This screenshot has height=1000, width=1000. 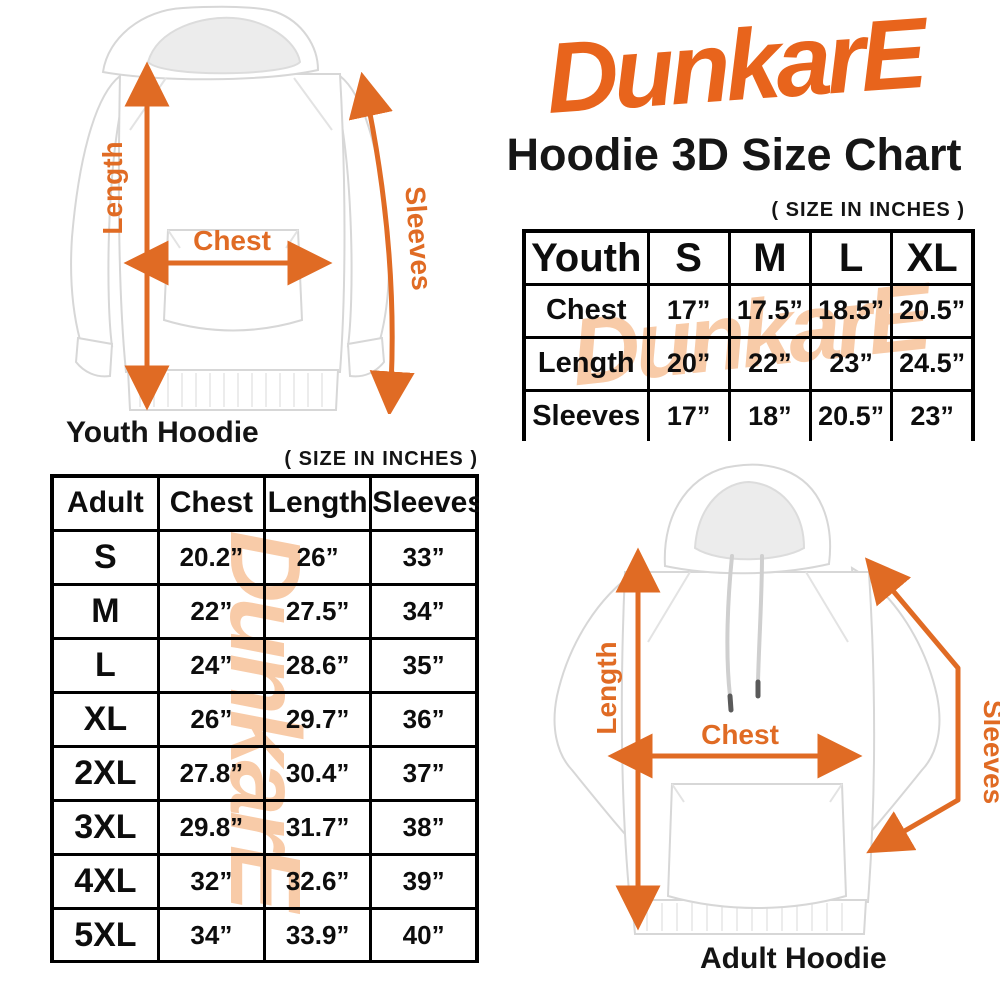 I want to click on size-value-cell: 20”, so click(x=688, y=363).